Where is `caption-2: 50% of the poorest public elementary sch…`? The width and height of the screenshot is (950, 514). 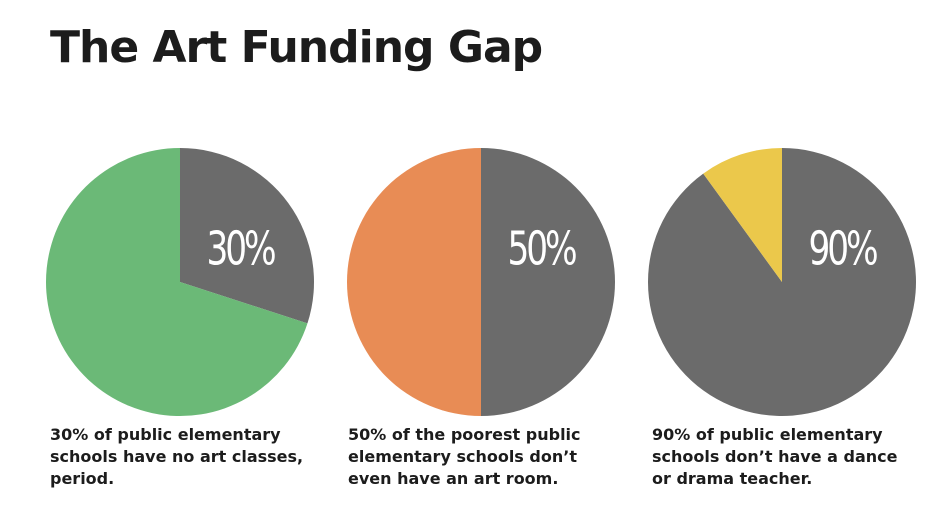 caption-2: 50% of the poorest public elementary sch… is located at coordinates (464, 456).